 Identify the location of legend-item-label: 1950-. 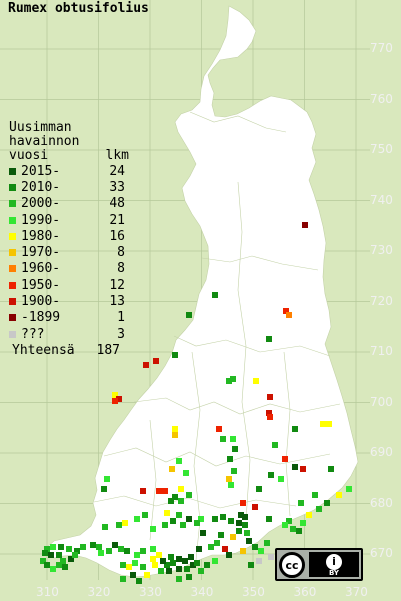
(41, 285).